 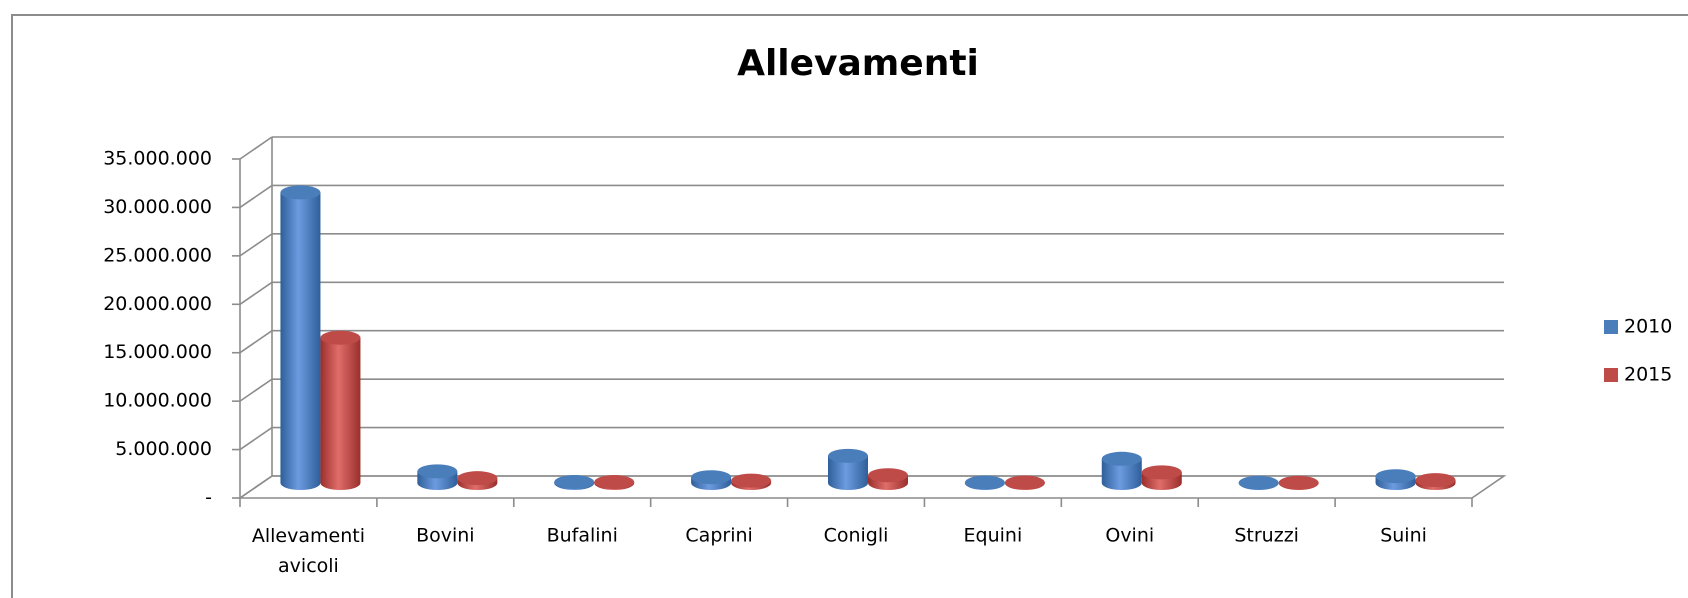 I want to click on y-tick-label: 25.000.000, so click(x=157, y=255).